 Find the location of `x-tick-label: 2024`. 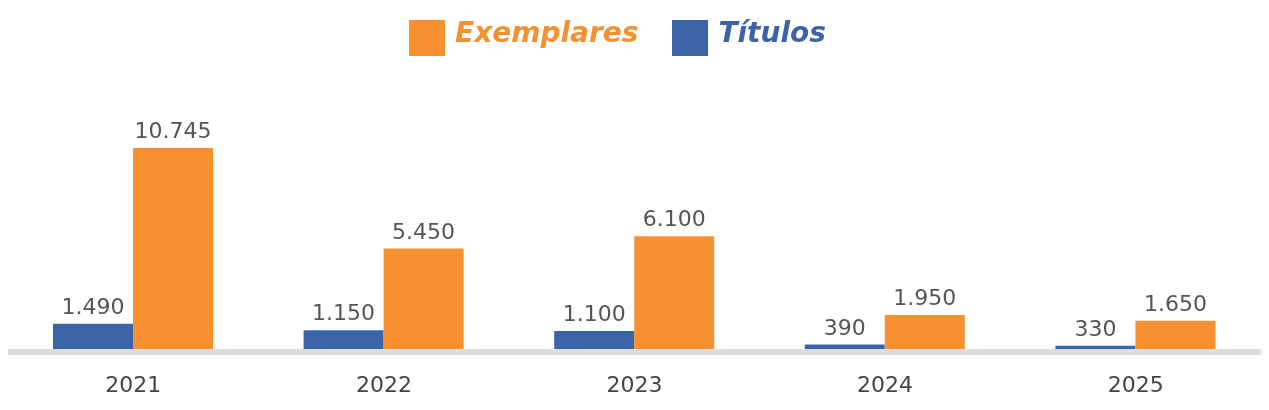

x-tick-label: 2024 is located at coordinates (885, 384).